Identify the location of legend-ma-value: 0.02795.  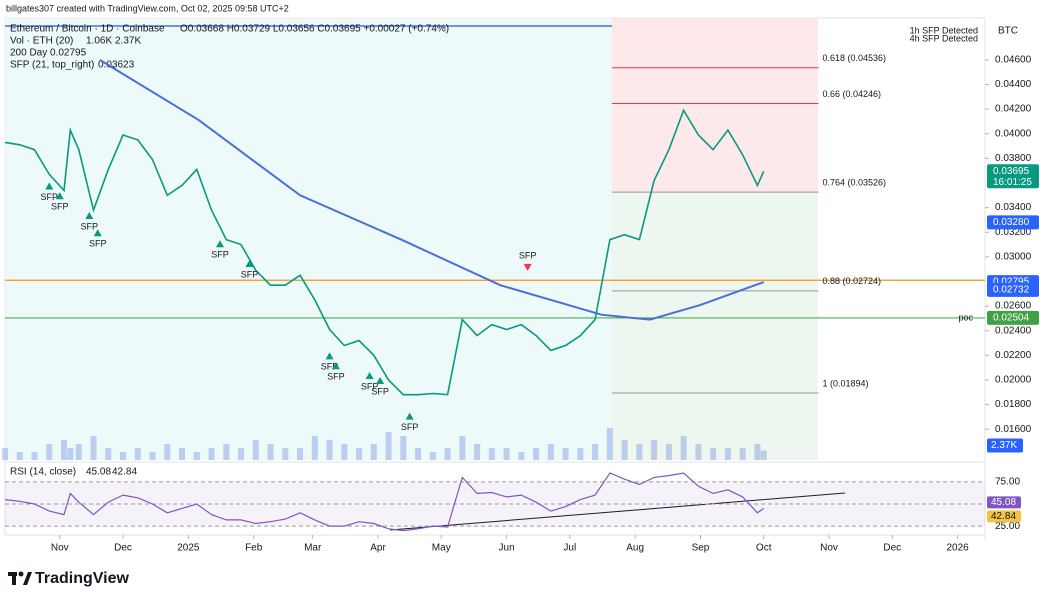
(68, 53).